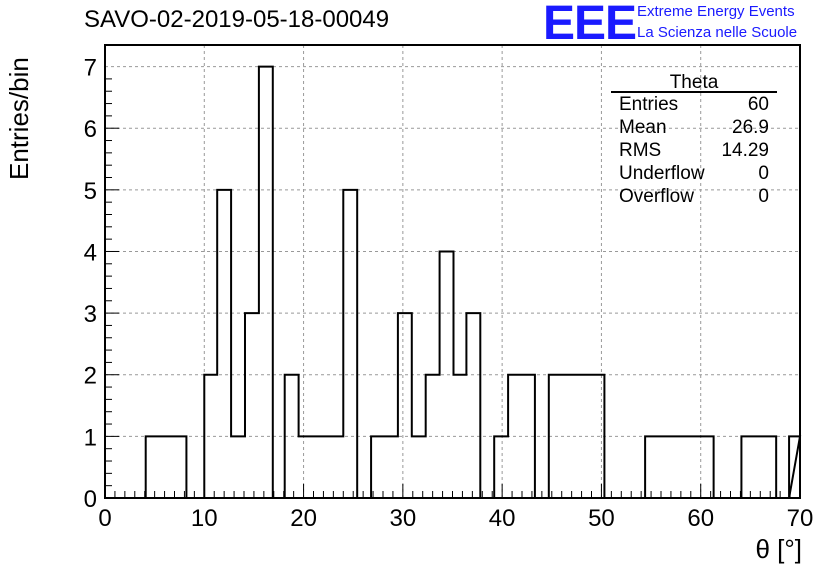 Image resolution: width=836 pixels, height=572 pixels. I want to click on y-tick-label: 2, so click(90, 376).